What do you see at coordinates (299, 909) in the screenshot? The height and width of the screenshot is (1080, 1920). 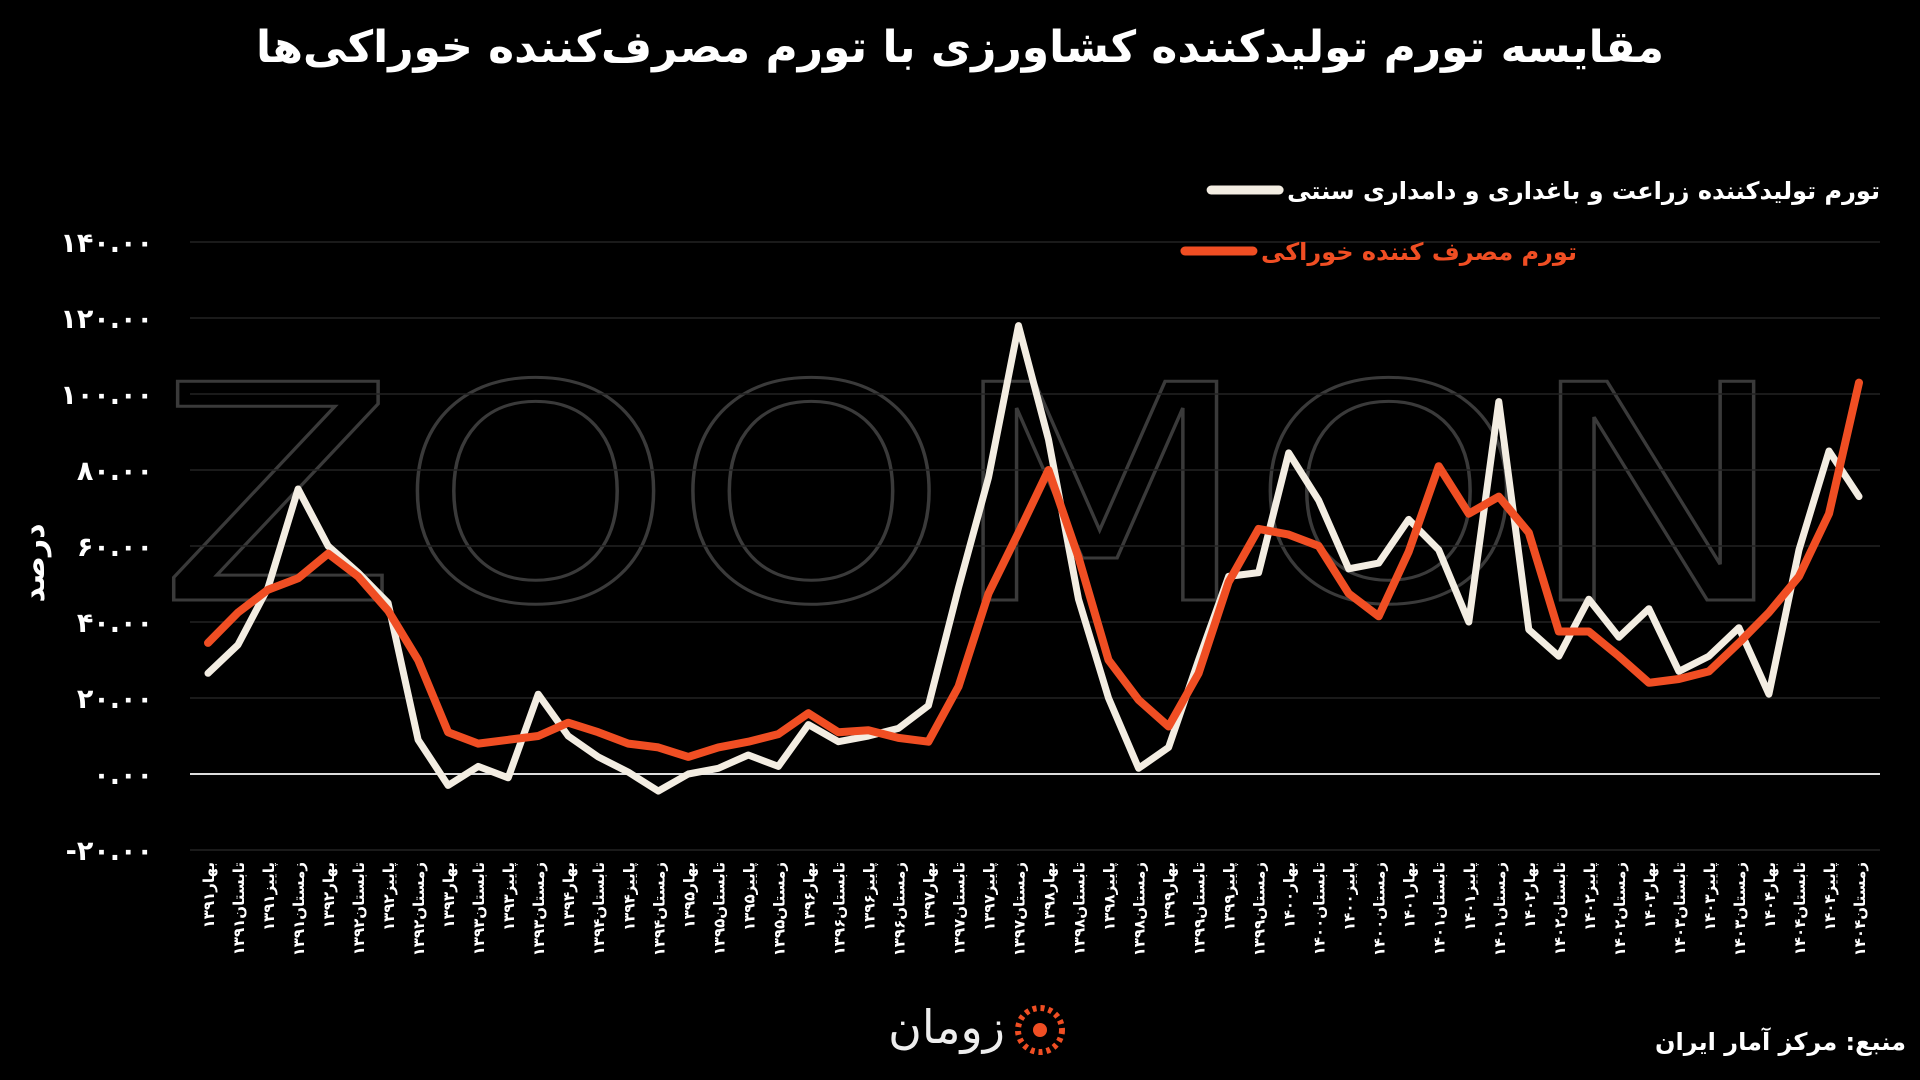 I see `x-tick-label: زمستان۱۳۹۱` at bounding box center [299, 909].